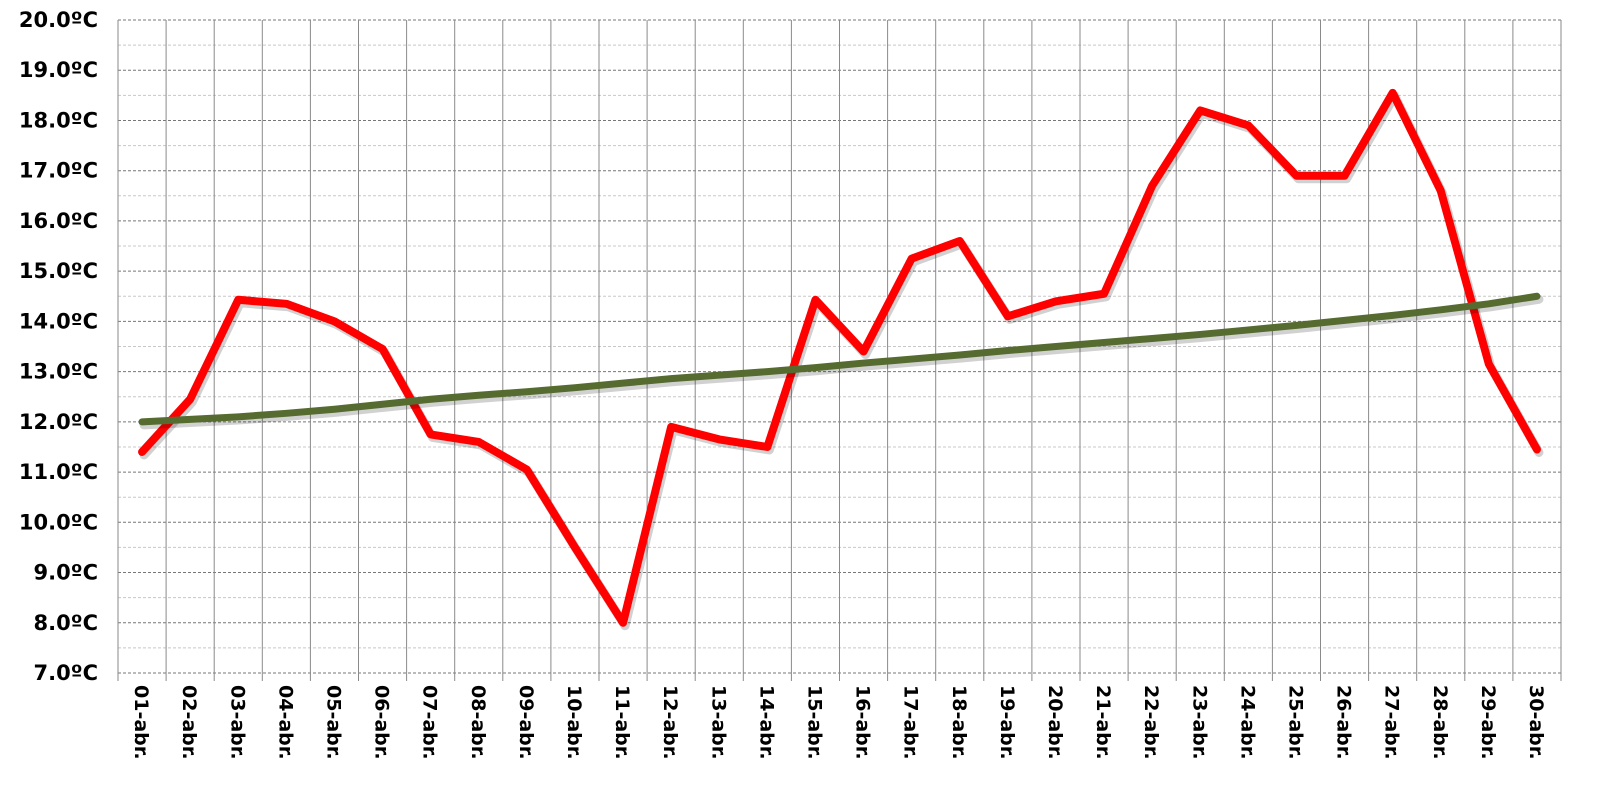  Describe the element at coordinates (1440, 722) in the screenshot. I see `x-tick-label: 28-abr.` at that location.